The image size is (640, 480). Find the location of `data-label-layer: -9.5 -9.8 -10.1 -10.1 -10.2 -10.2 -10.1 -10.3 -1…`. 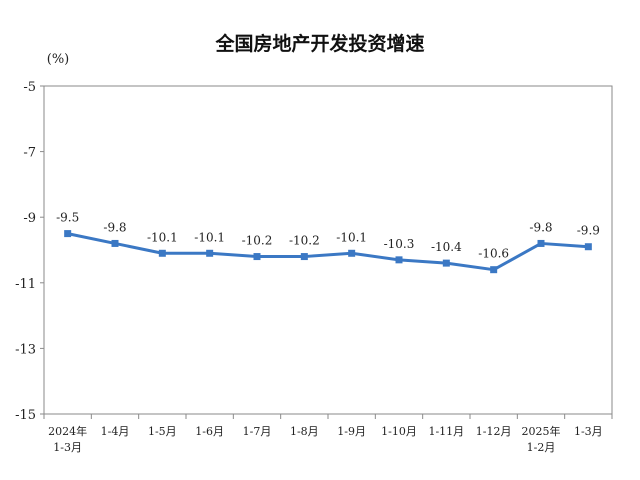

data-label-layer: -9.5 -9.8 -10.1 -10.1 -10.2 -10.2 -10.1 -10.3 -1… is located at coordinates (328, 236).